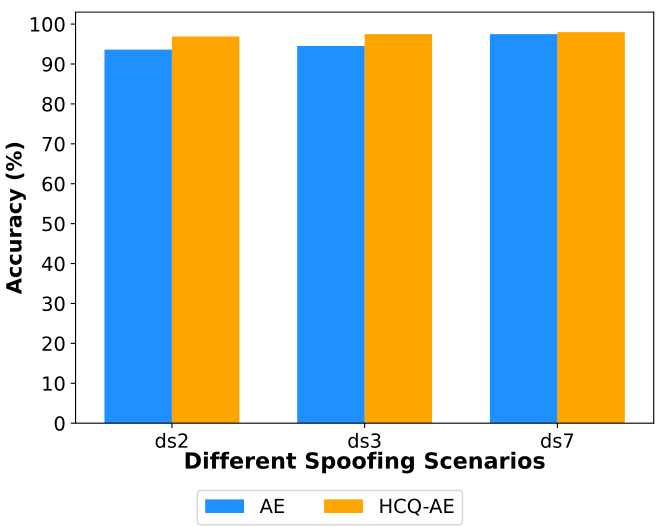  Describe the element at coordinates (54, 383) in the screenshot. I see `y-tick-label: 10` at that location.